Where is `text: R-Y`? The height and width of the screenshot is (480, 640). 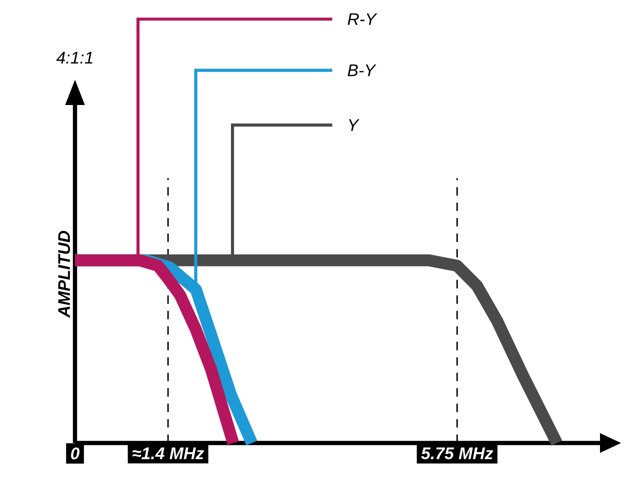
text: R-Y is located at coordinates (363, 19).